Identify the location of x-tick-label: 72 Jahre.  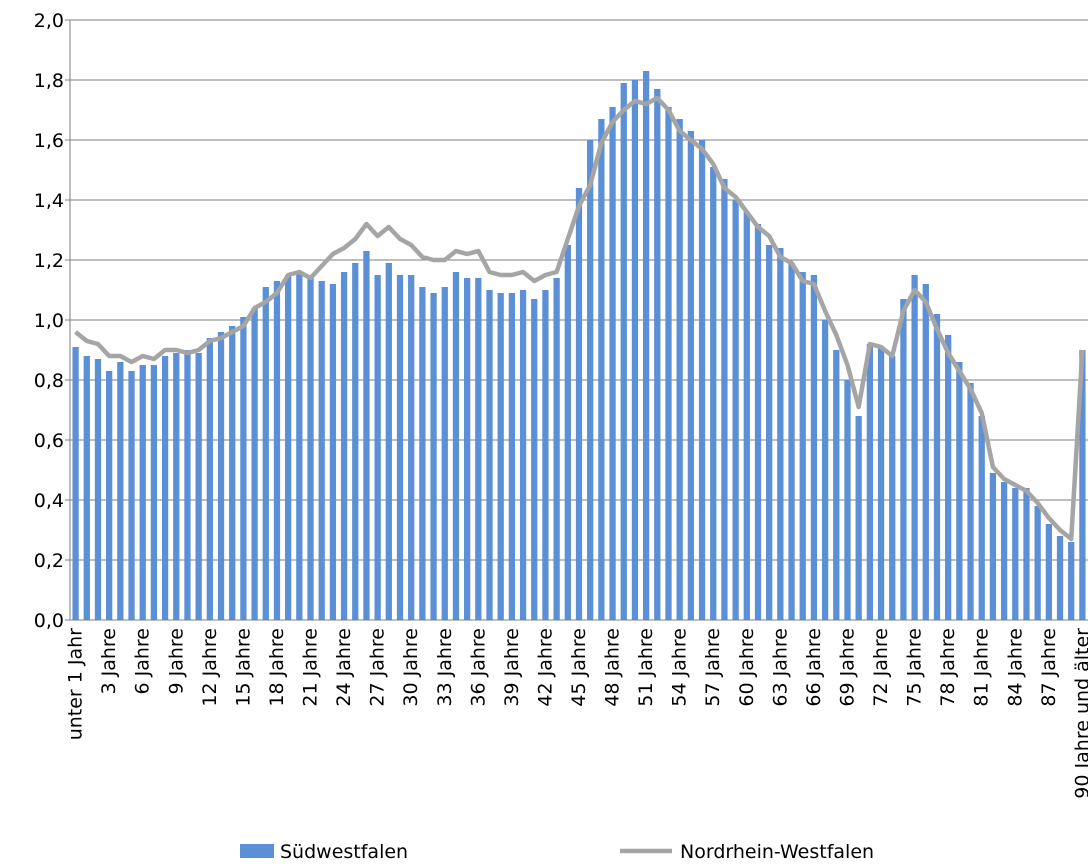
(881, 667).